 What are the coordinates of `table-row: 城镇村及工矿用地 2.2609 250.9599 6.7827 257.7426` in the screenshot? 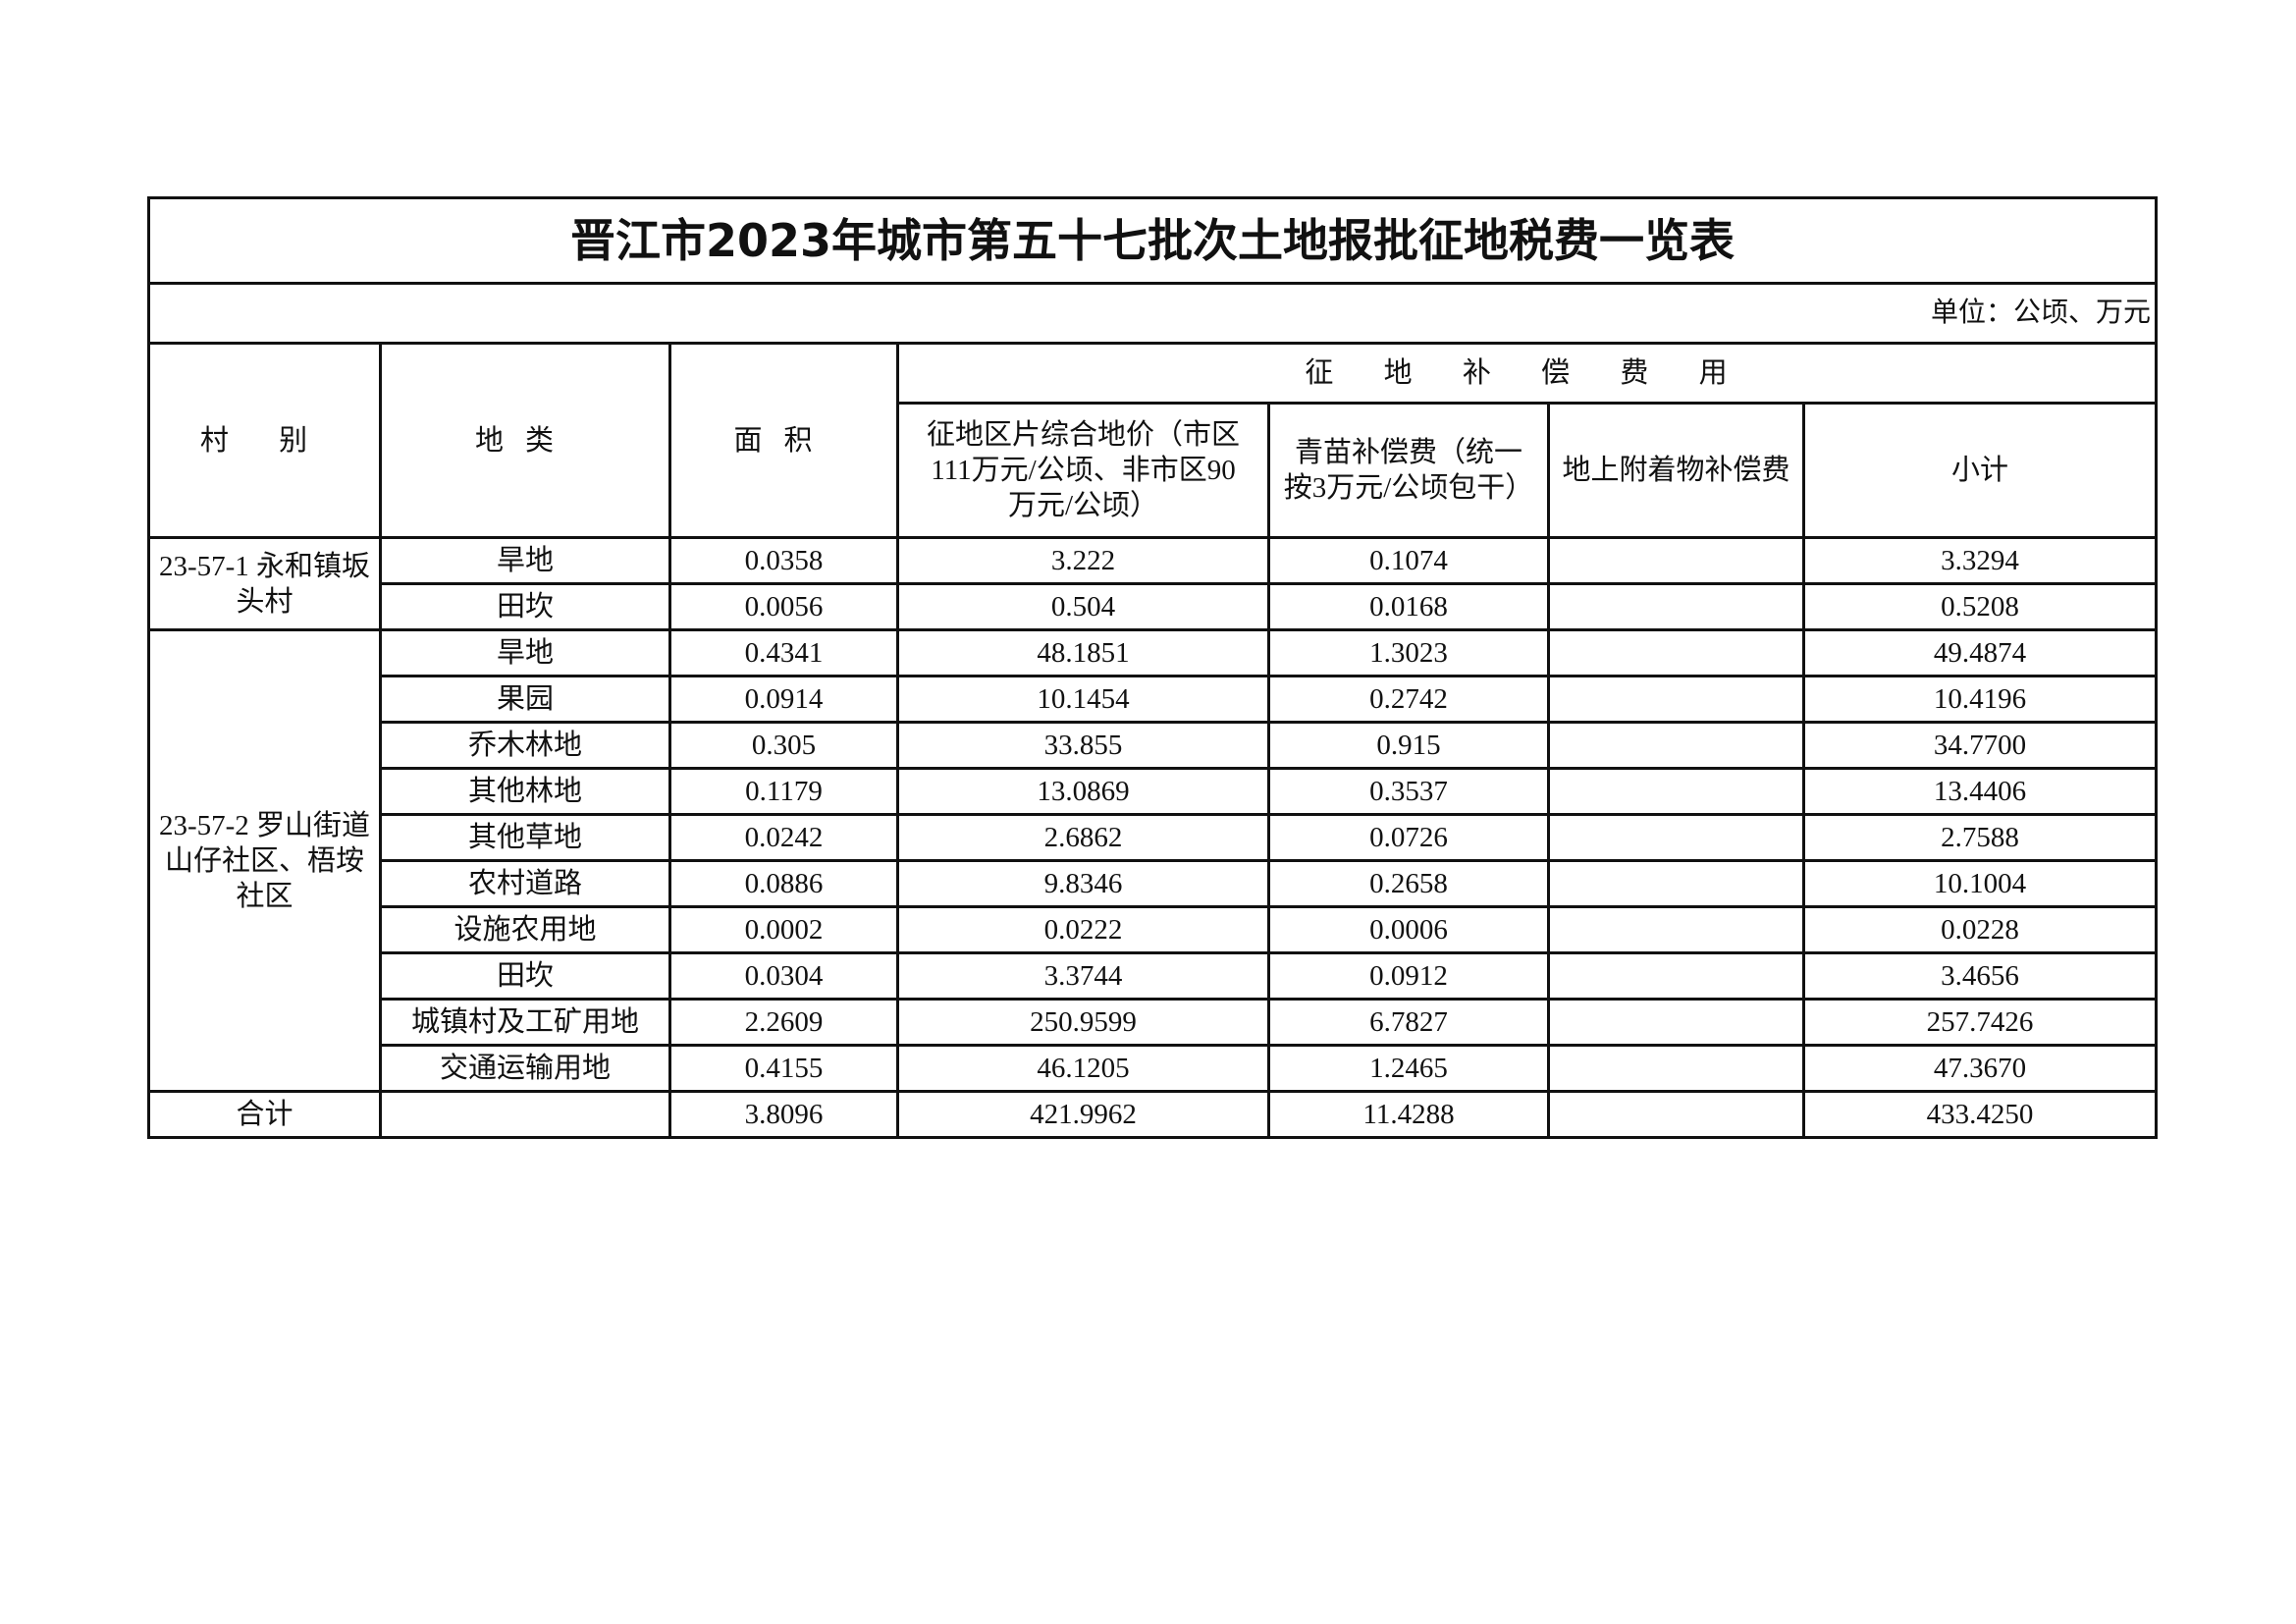 It's located at (1154, 1022).